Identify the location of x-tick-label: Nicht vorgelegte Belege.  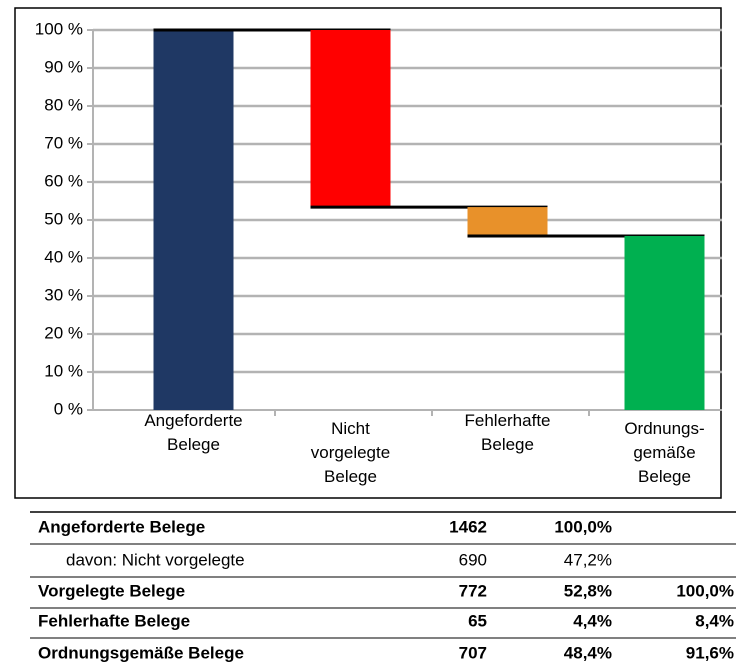
(350, 452).